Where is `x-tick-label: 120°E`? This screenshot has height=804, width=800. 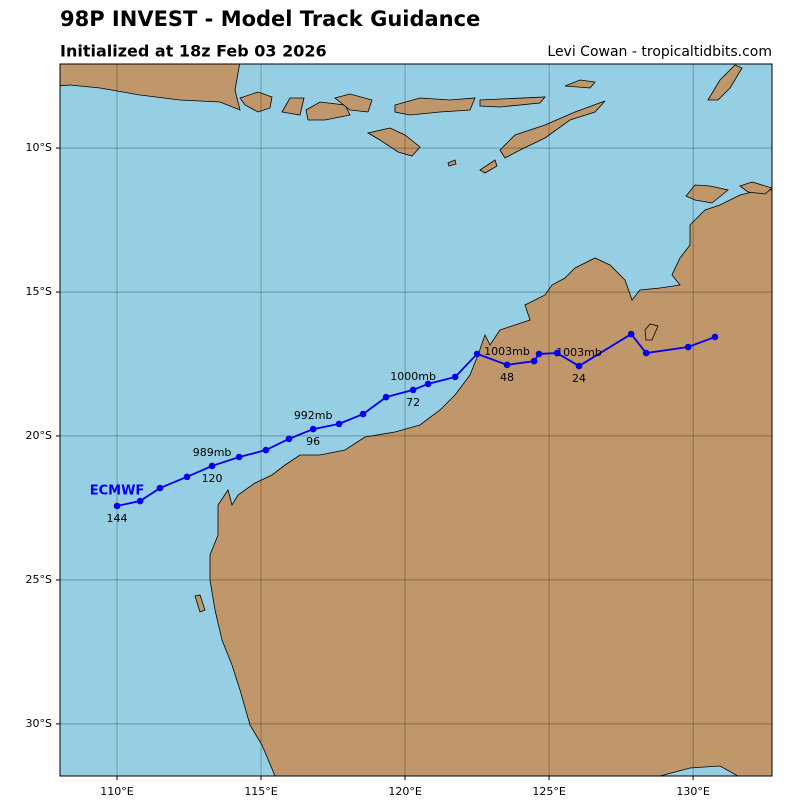 x-tick-label: 120°E is located at coordinates (404, 791).